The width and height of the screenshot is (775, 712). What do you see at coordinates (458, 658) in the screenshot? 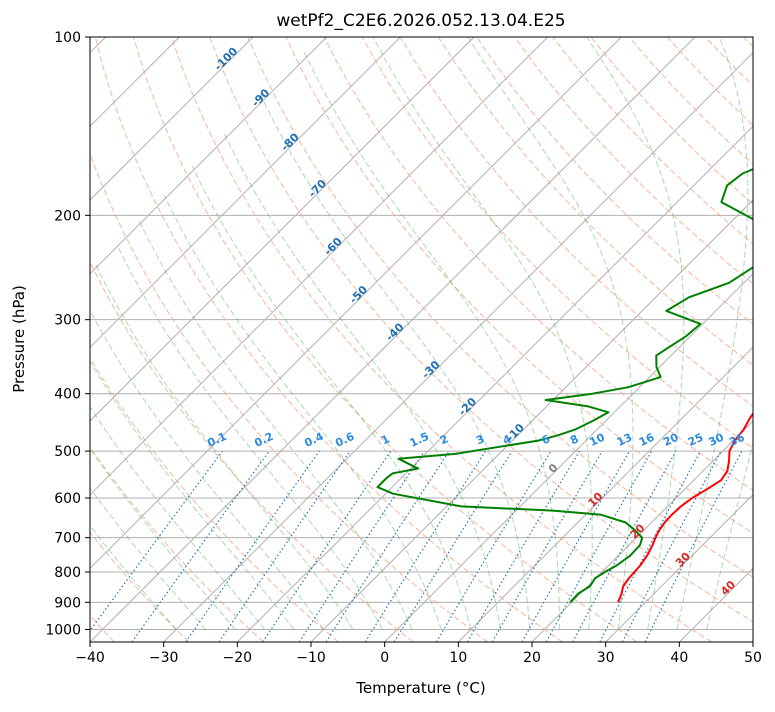
I see `x-tick-label: 10` at bounding box center [458, 658].